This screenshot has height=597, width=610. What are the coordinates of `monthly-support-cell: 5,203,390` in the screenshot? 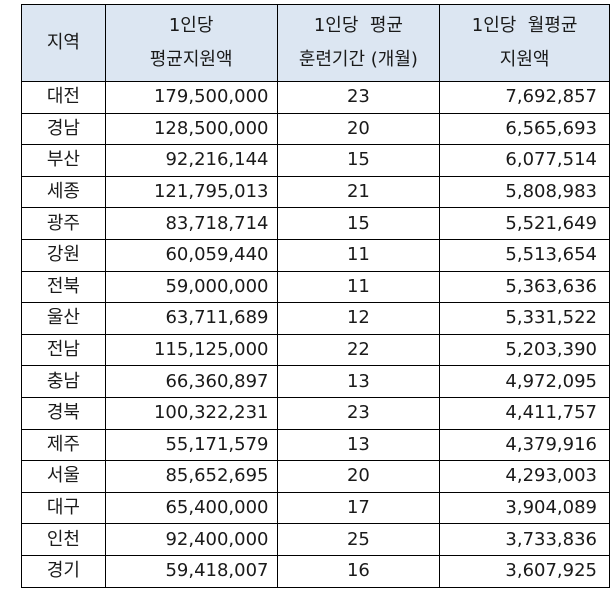 It's located at (524, 350).